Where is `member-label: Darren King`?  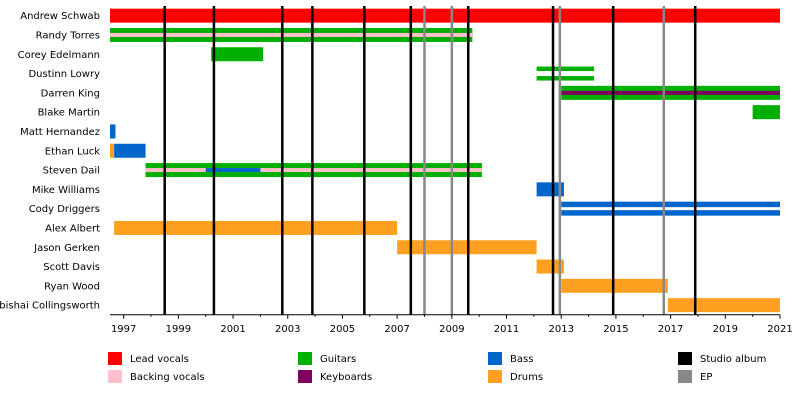 member-label: Darren King is located at coordinates (70, 93).